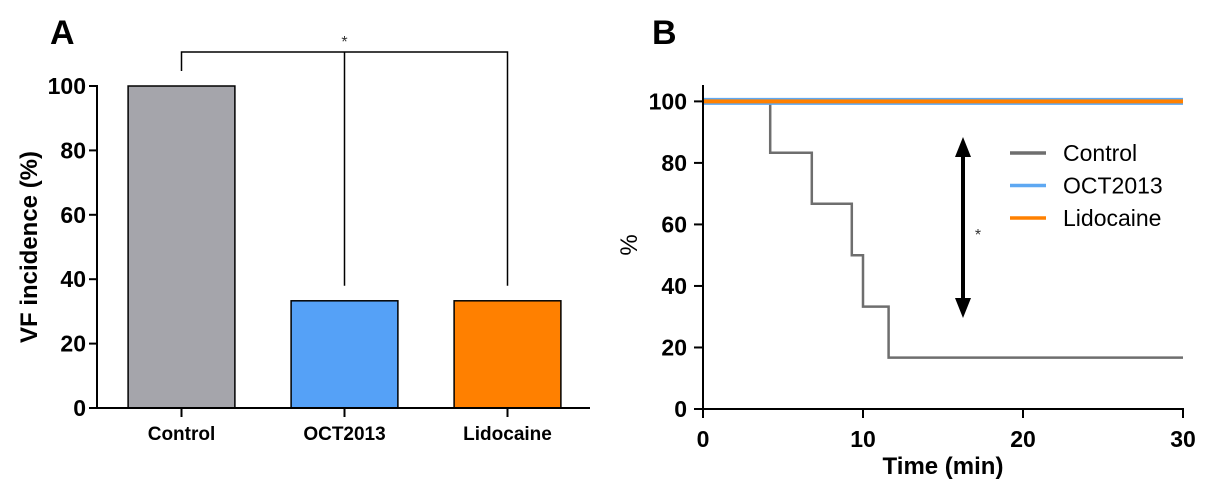 Image resolution: width=1207 pixels, height=483 pixels. I want to click on legend-item-oct2013: OCT2013, so click(1086, 186).